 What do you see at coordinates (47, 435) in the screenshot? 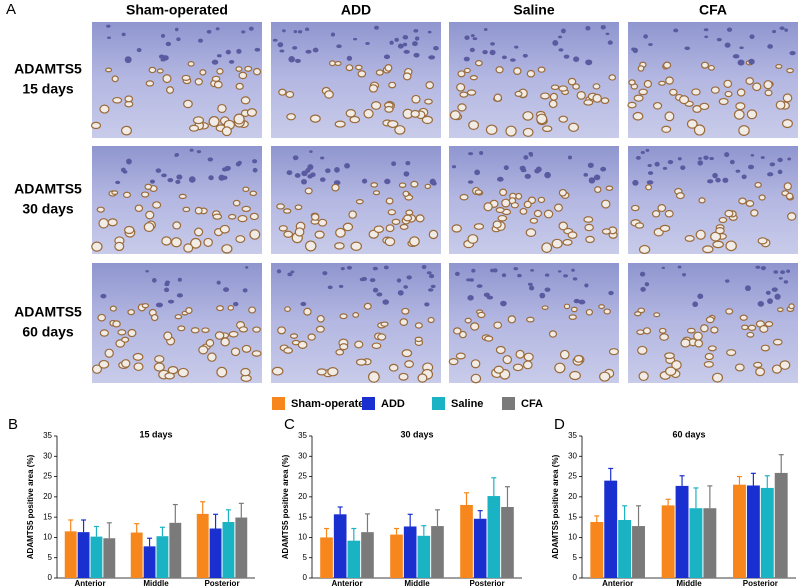
I see `y-tick-label: 35` at bounding box center [47, 435].